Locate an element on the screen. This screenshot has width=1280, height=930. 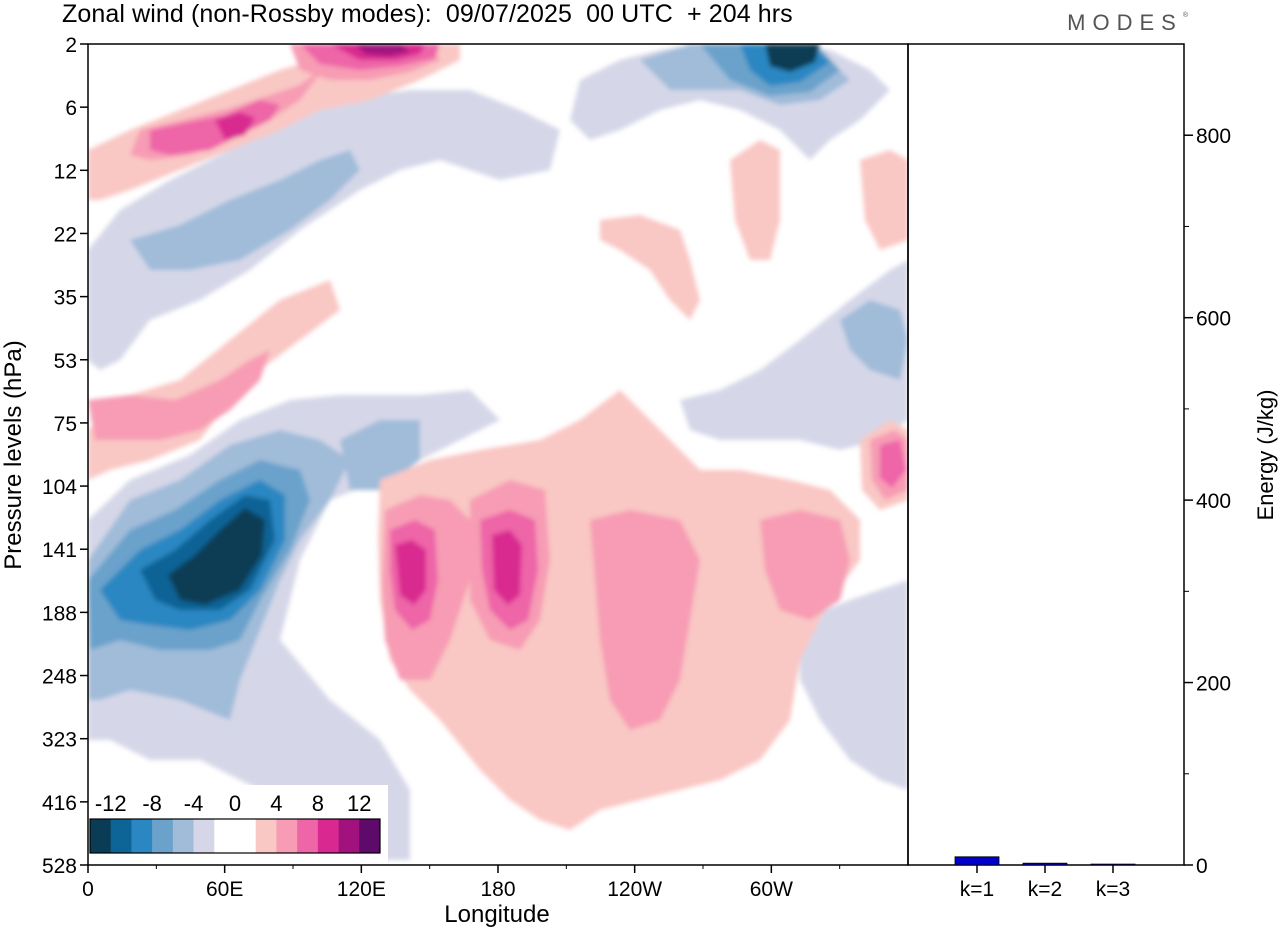
x-tick-label: 180 is located at coordinates (497, 889).